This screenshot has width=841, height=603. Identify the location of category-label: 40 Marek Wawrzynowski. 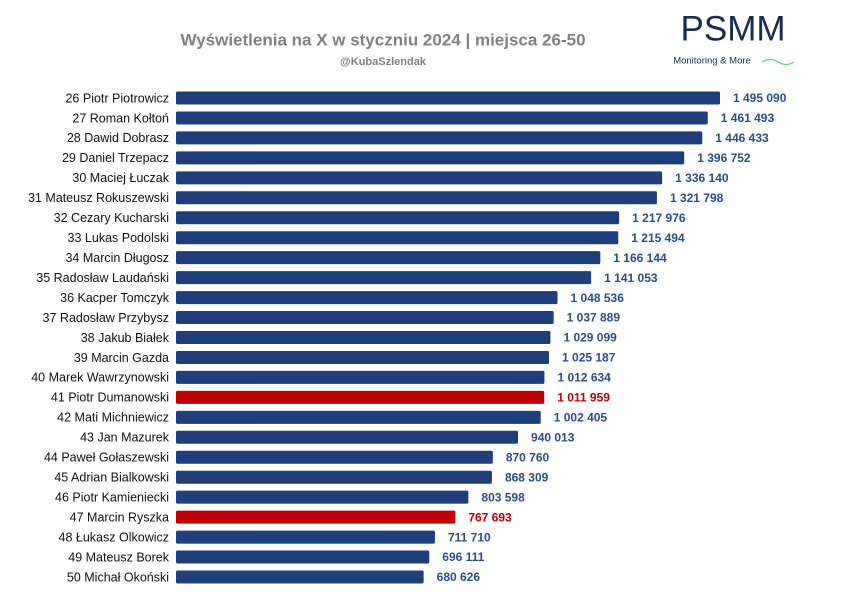
(100, 378).